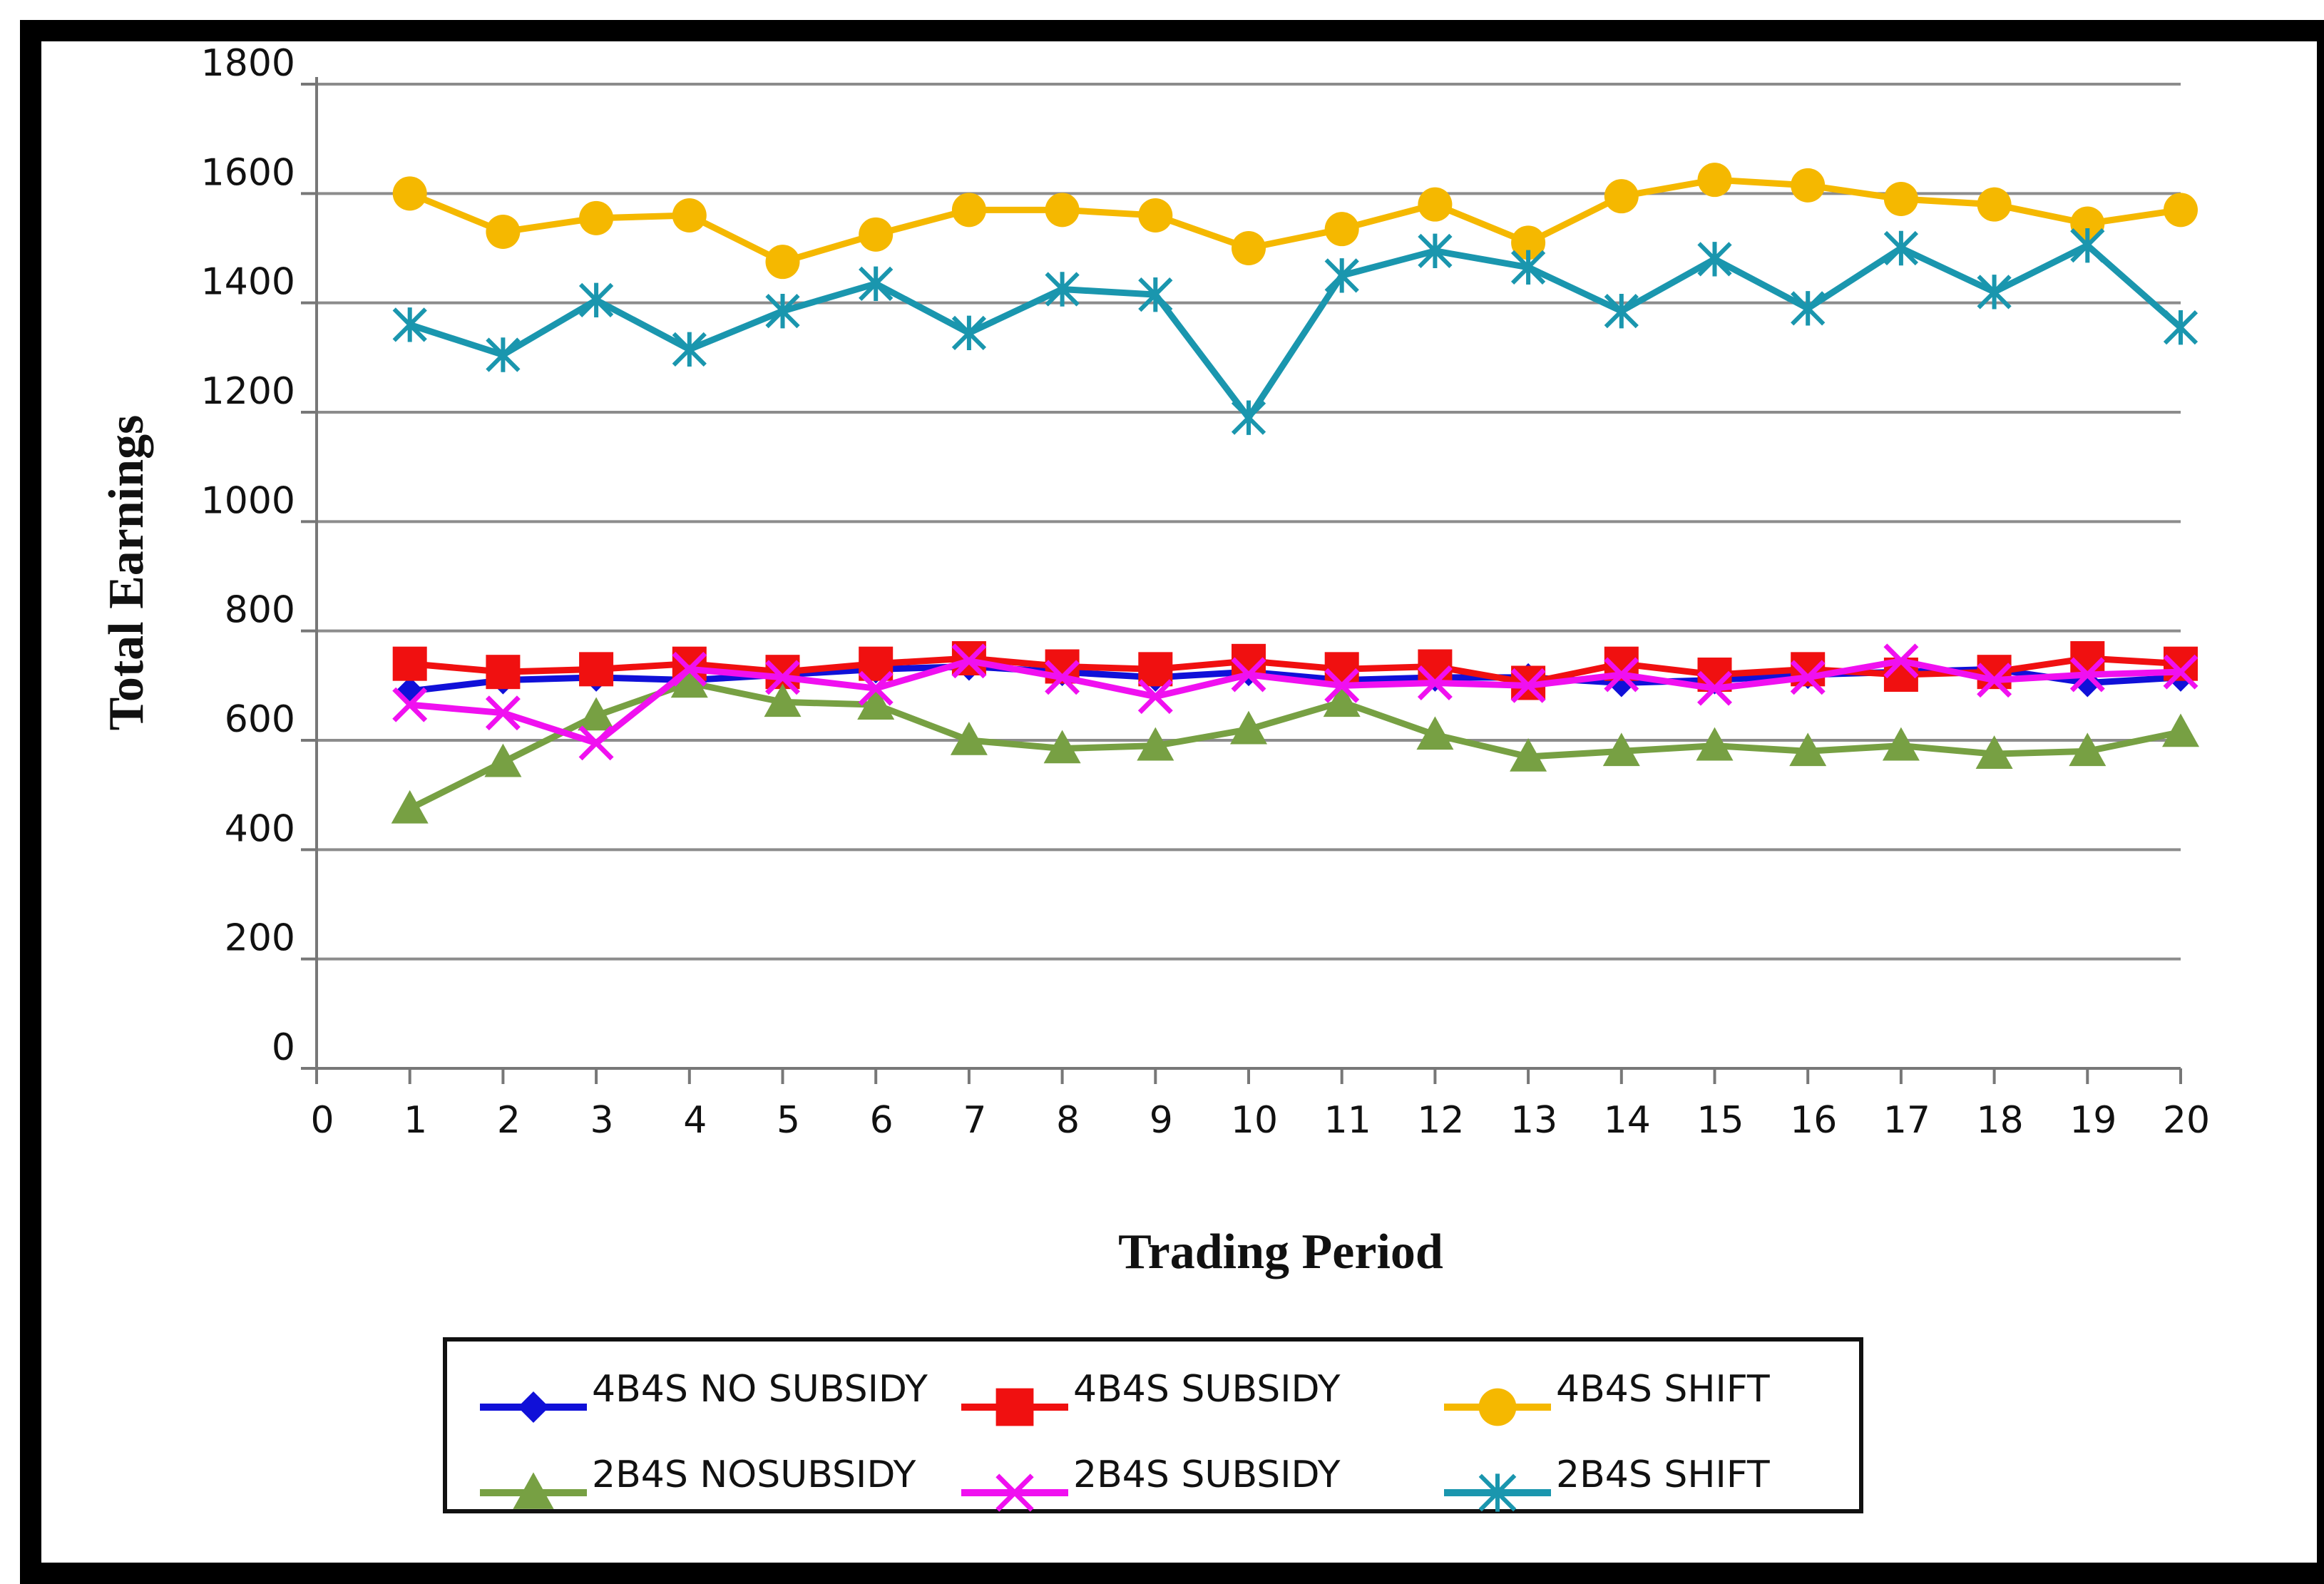 This screenshot has width=2324, height=1584. What do you see at coordinates (1151, 1482) in the screenshot?
I see `legend-entry: 2B4S SUBSIDY` at bounding box center [1151, 1482].